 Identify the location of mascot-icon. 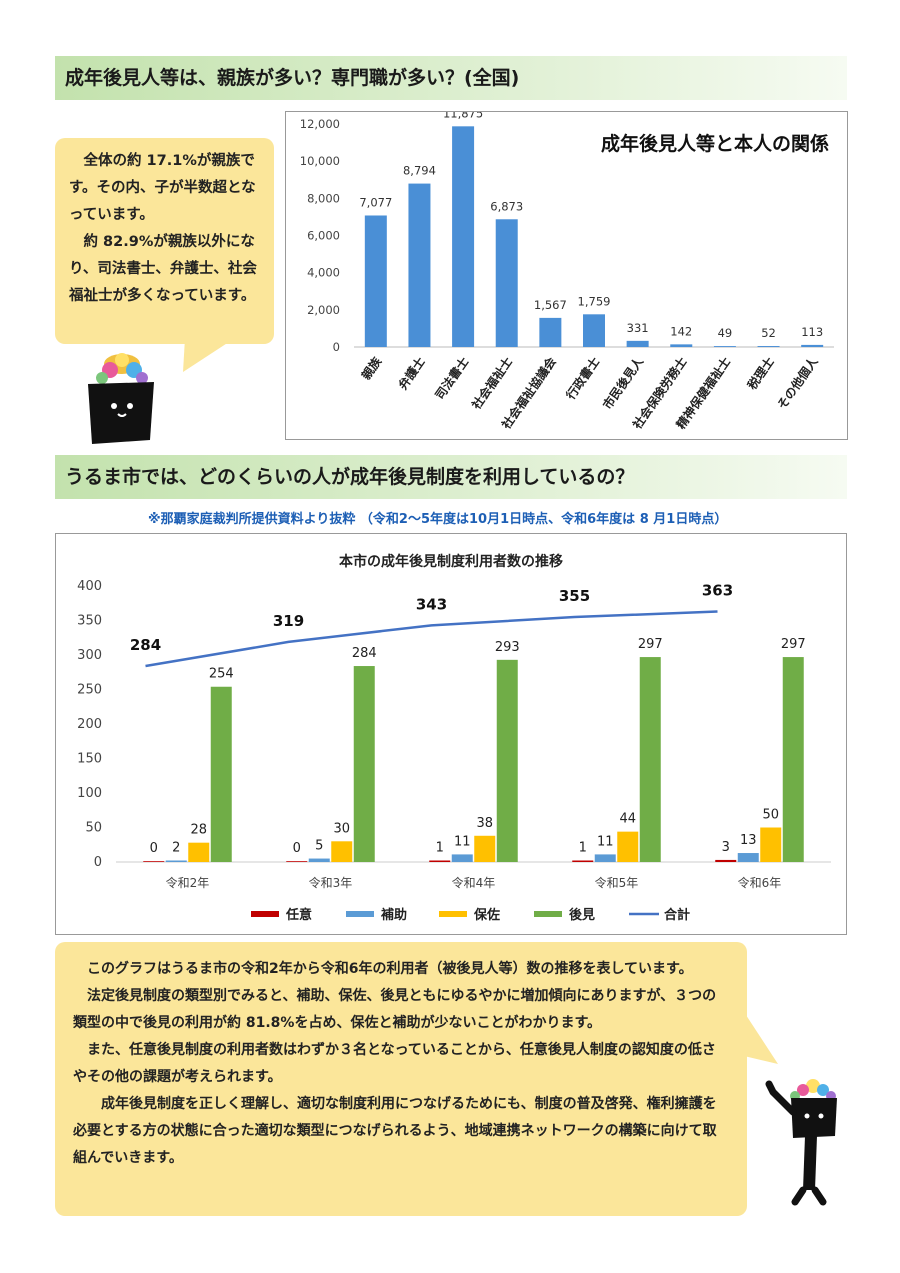
(121, 398).